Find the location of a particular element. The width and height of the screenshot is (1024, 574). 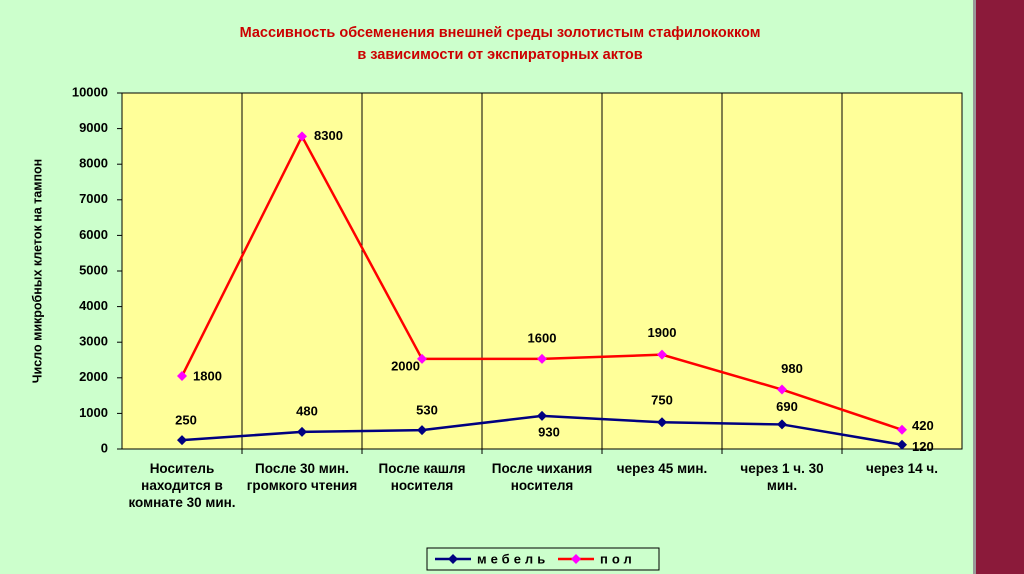

y-tick-label: 7000 is located at coordinates (93, 198).